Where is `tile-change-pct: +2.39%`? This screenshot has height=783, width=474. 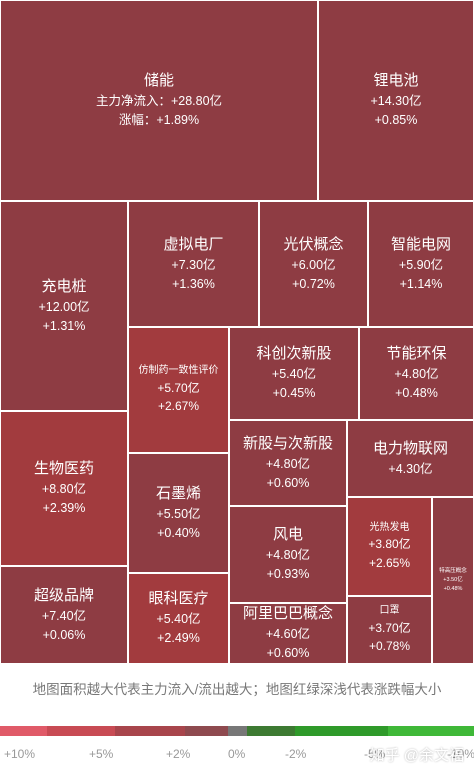
tile-change-pct: +2.39% is located at coordinates (64, 508).